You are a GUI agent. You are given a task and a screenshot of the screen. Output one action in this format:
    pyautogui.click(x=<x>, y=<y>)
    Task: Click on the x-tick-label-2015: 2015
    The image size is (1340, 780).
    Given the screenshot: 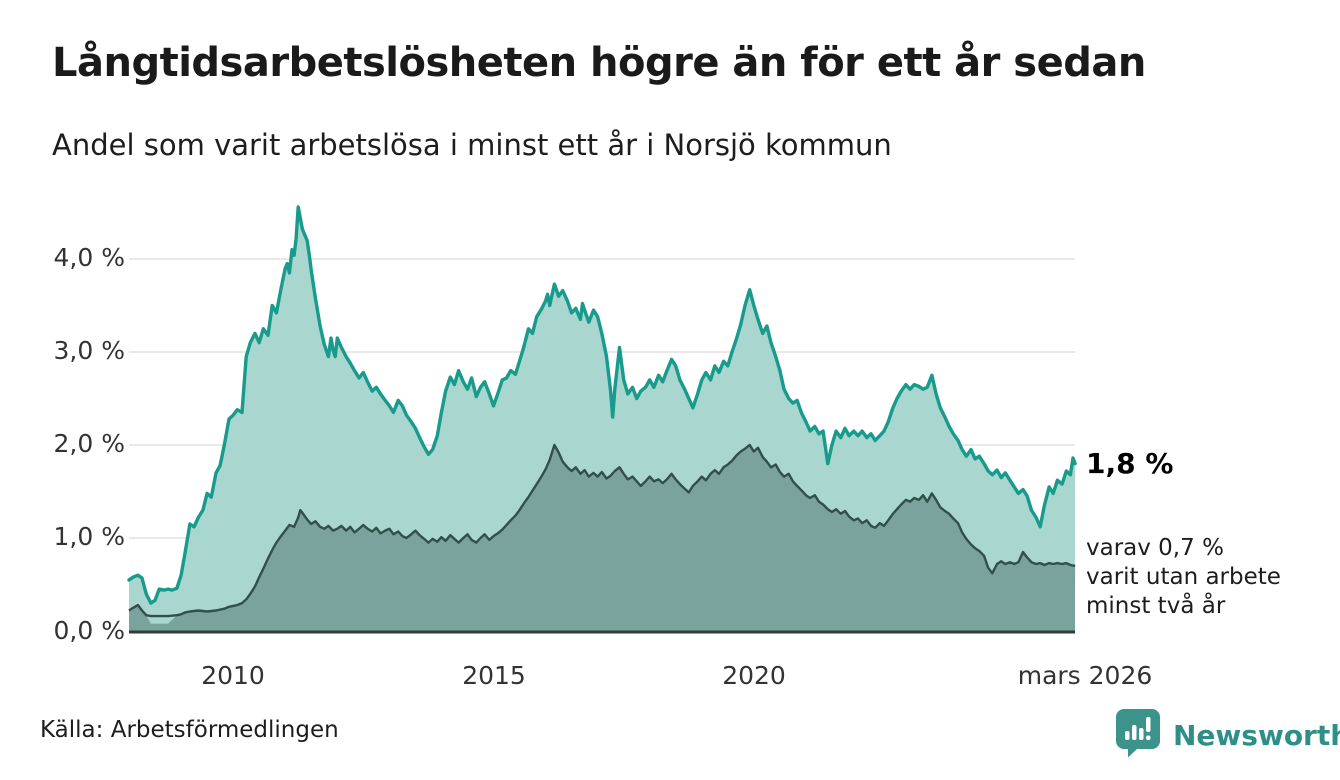 What is the action you would take?
    pyautogui.click(x=494, y=675)
    